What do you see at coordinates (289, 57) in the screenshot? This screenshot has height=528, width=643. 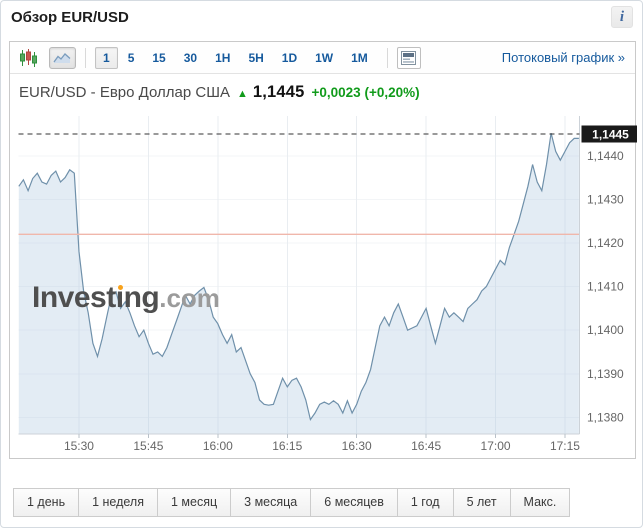 I see `interval-button-1D: 1D` at bounding box center [289, 57].